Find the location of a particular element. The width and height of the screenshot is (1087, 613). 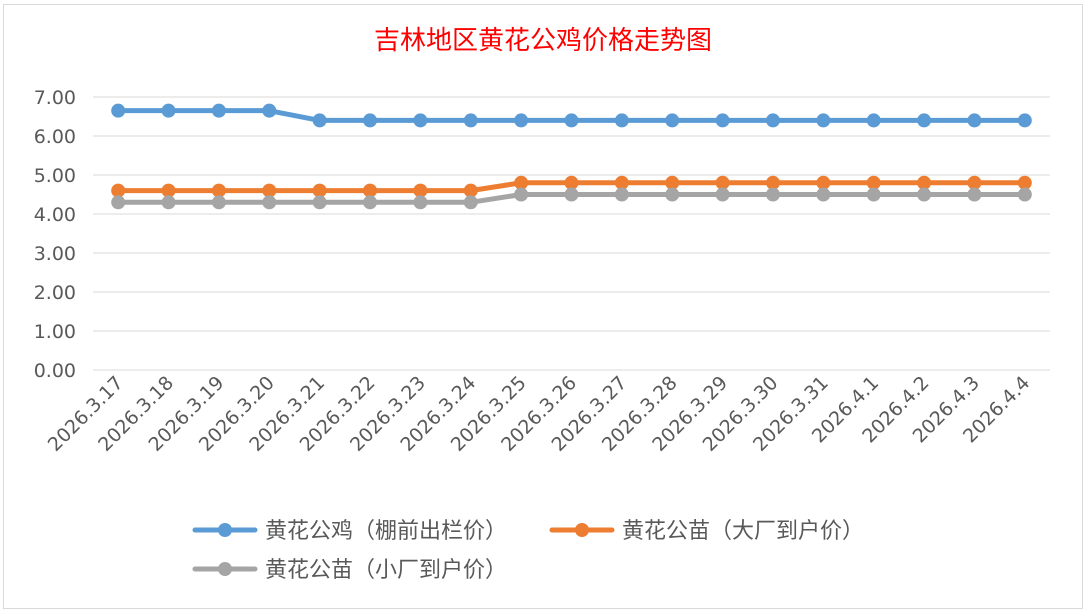

y-tick-label: 5.00 is located at coordinates (55, 176).